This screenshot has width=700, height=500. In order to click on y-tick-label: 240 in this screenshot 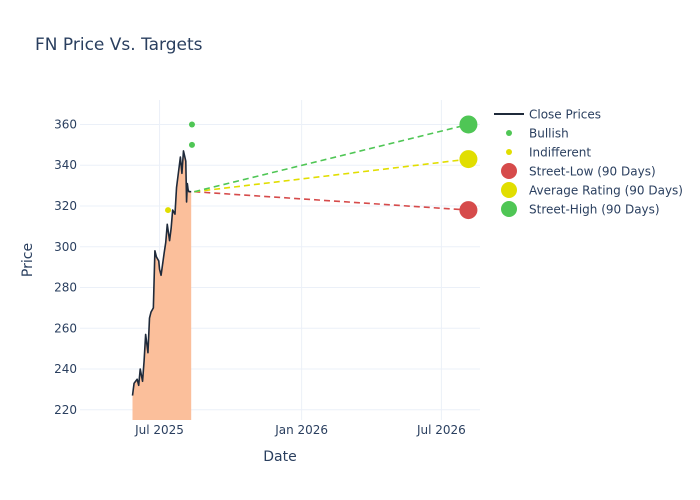, I will do `click(65, 369)`.